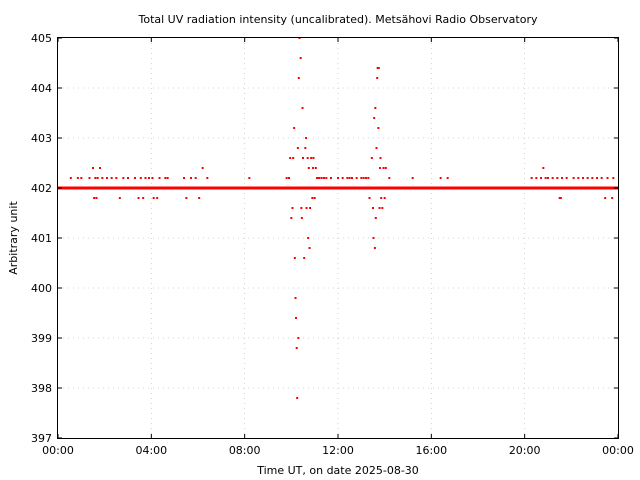  I want to click on y-tick-label: 405, so click(41, 38).